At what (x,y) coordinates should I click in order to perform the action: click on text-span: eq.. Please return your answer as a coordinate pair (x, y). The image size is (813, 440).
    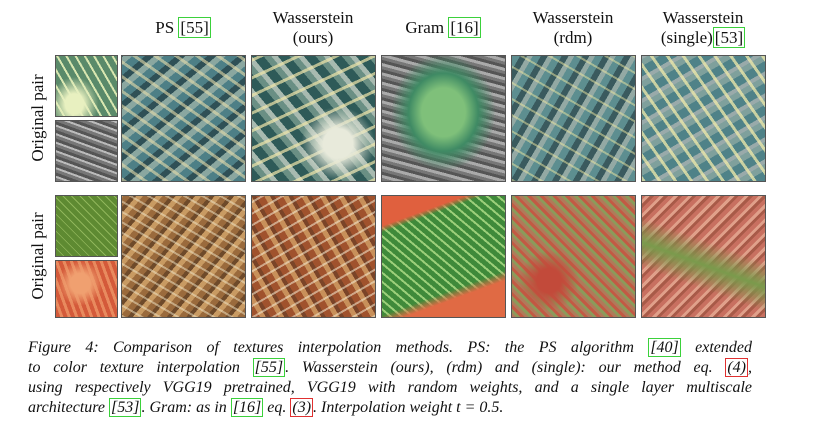
    Looking at the image, I should click on (277, 407).